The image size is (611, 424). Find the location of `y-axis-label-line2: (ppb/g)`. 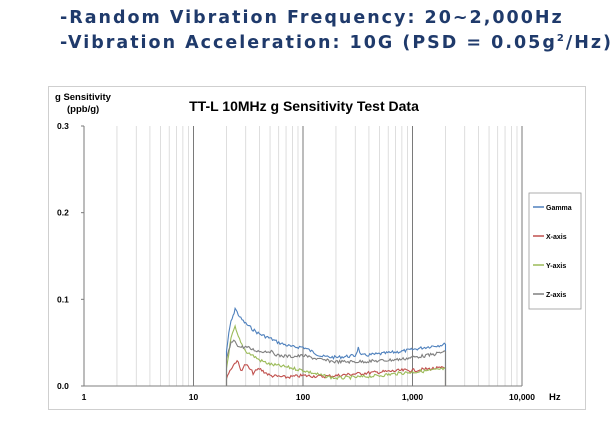

y-axis-label-line2: (ppb/g) is located at coordinates (83, 109).